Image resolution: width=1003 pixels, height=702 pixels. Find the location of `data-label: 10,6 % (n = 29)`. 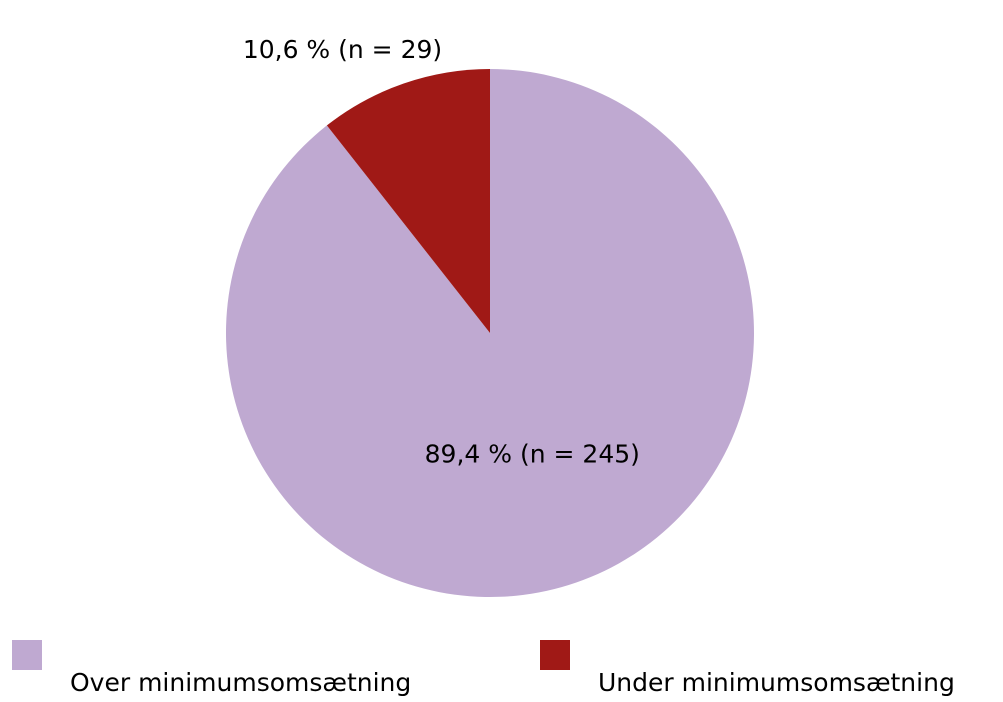

data-label: 10,6 % (n = 29) is located at coordinates (342, 49).